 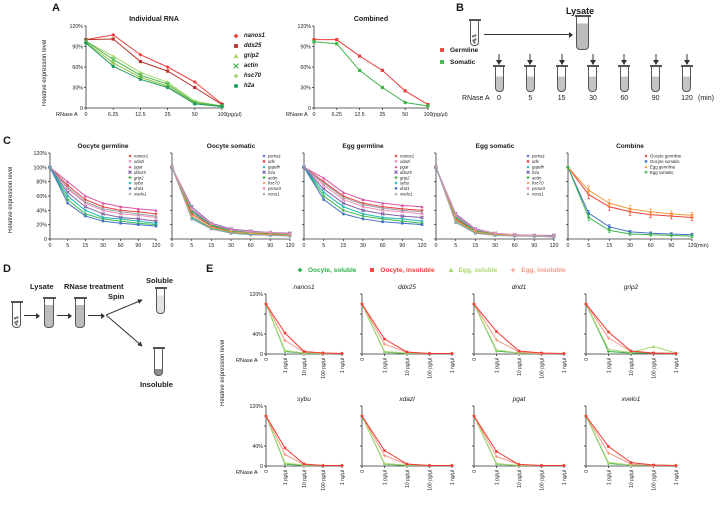 What do you see at coordinates (474, 32) in the screenshot?
I see `cell-sample-tube-icon` at bounding box center [474, 32].